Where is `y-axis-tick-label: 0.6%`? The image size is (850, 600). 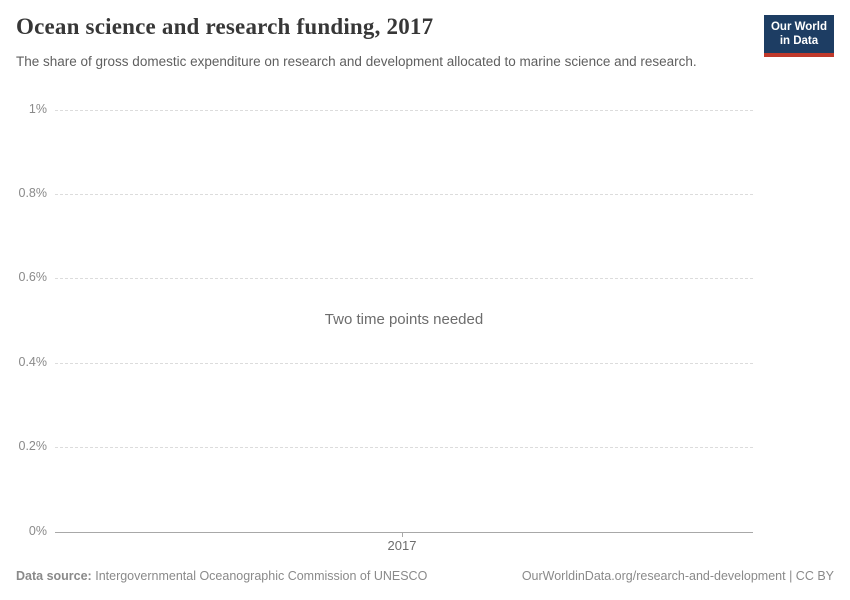 y-axis-tick-label: 0.6% is located at coordinates (33, 277).